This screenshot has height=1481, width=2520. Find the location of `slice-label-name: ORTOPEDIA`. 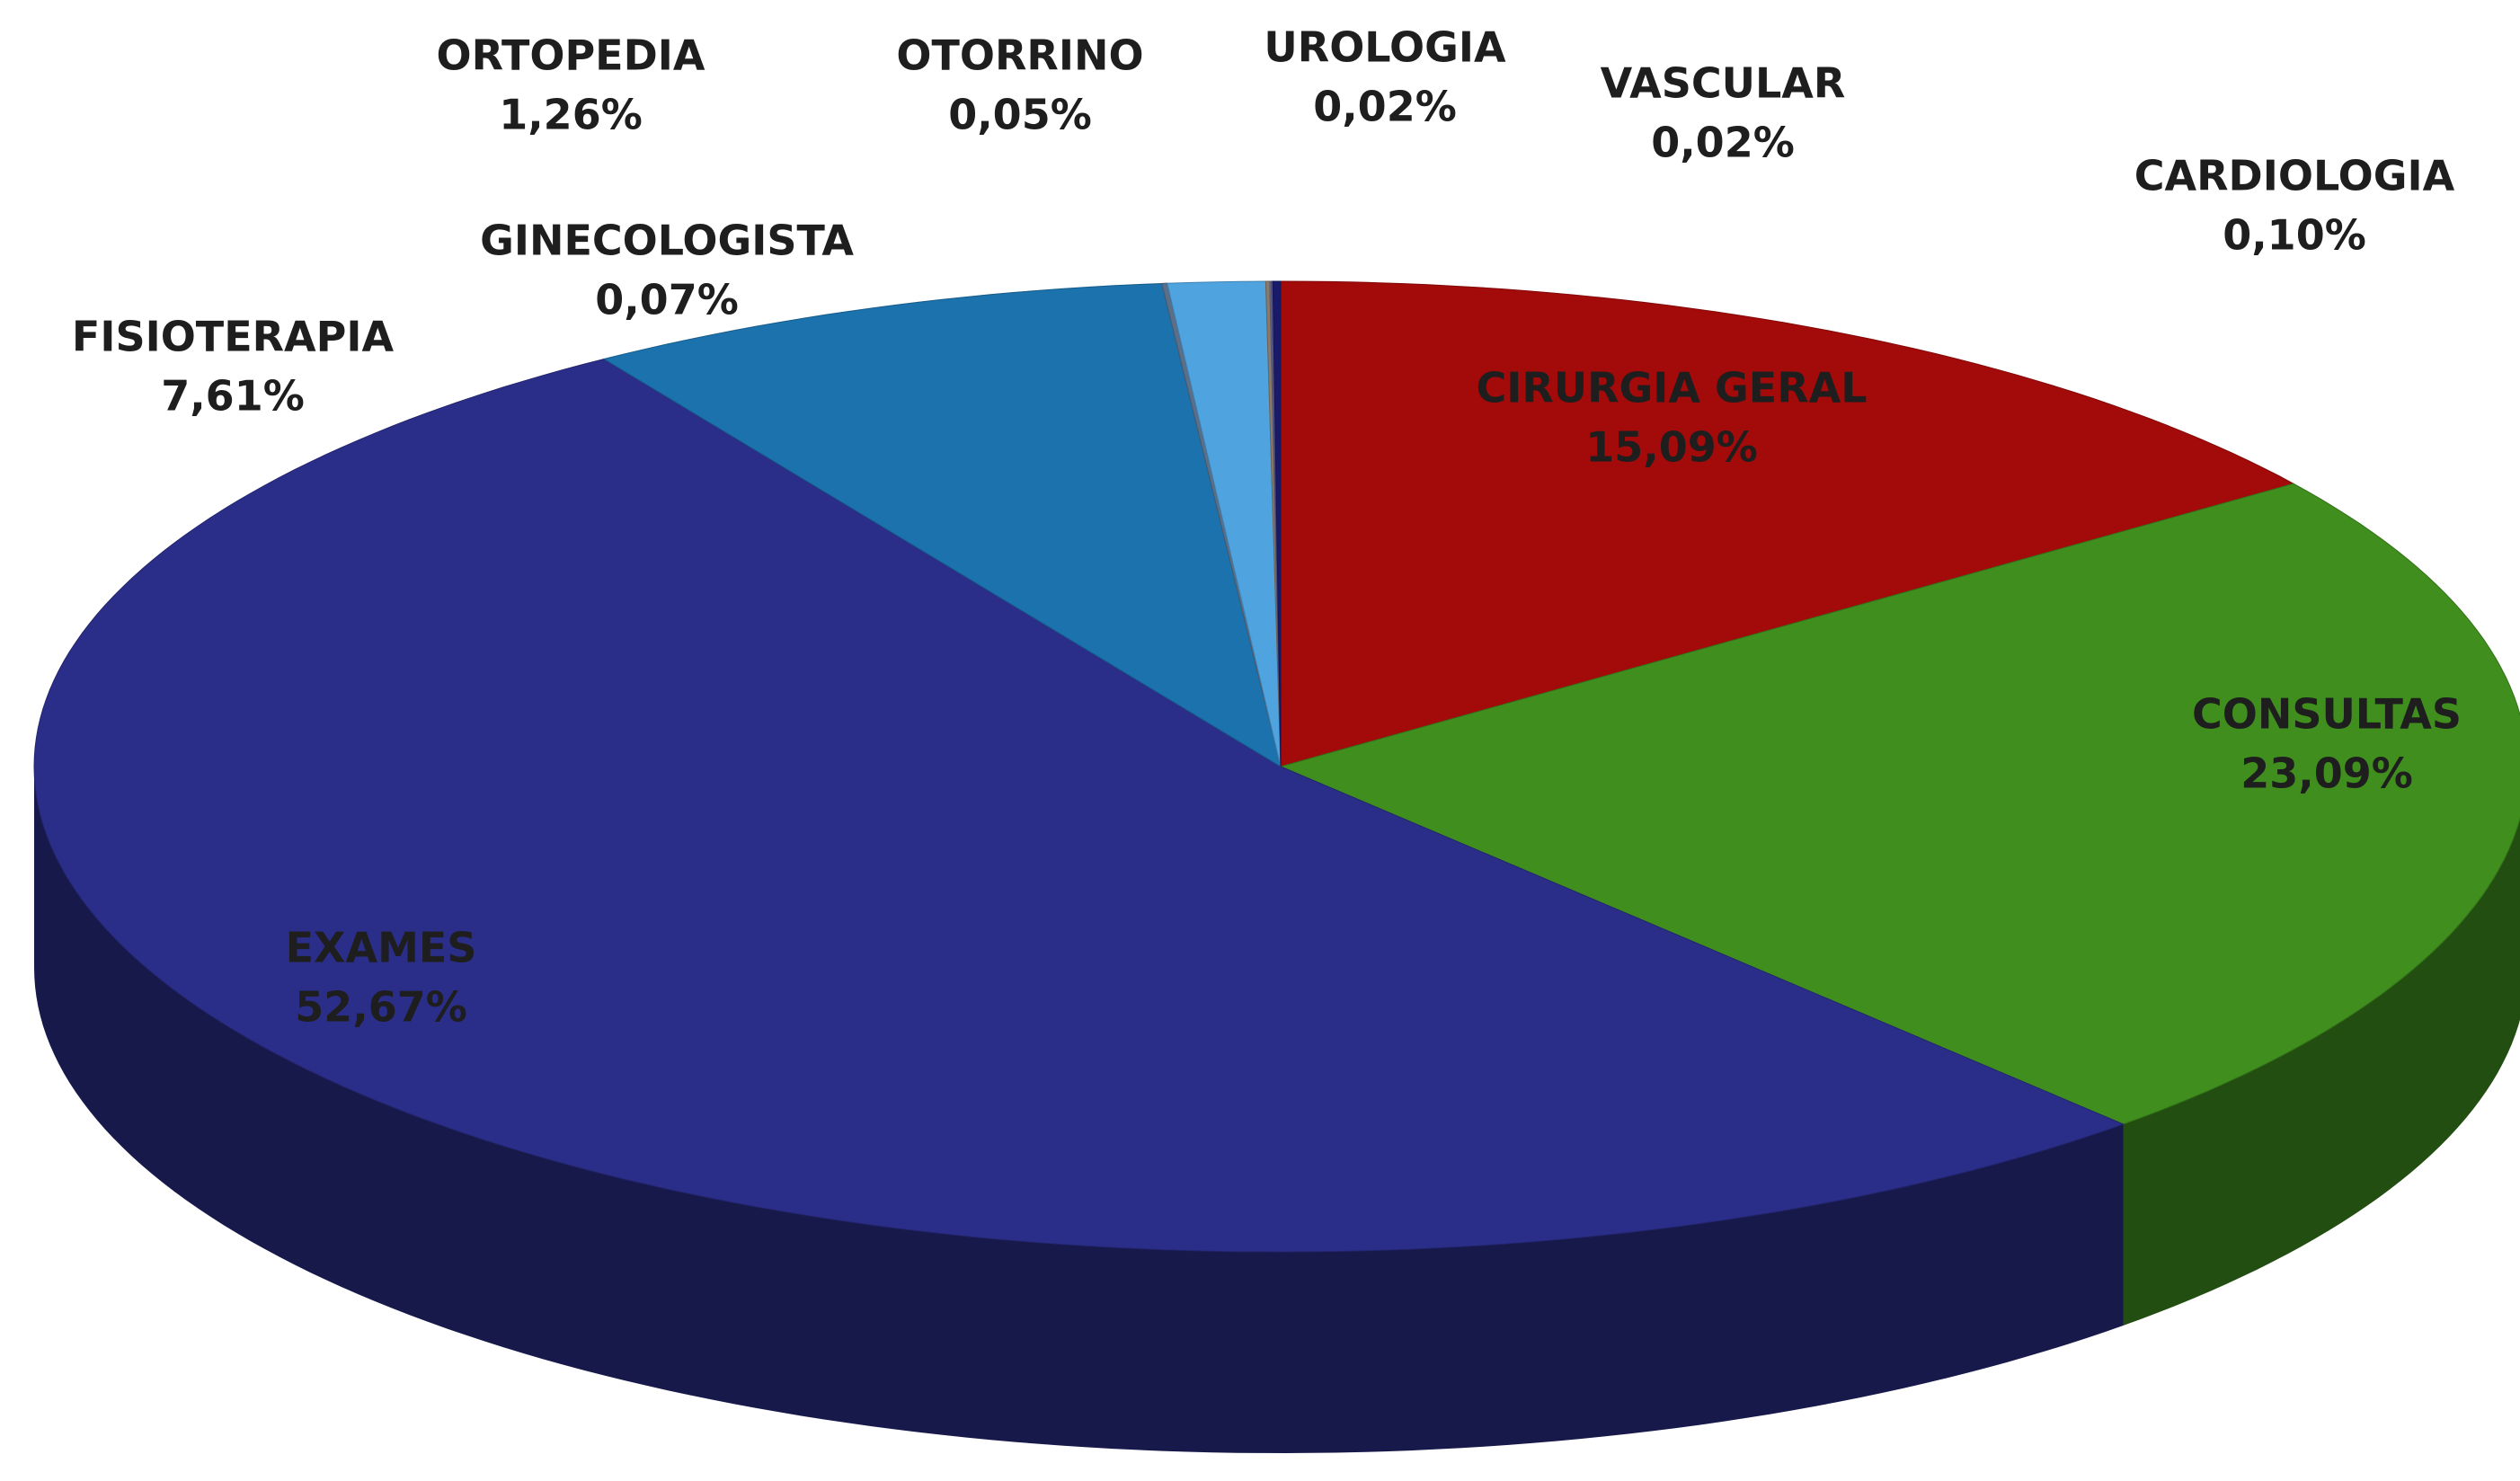

slice-label-name: ORTOPEDIA is located at coordinates (571, 55).